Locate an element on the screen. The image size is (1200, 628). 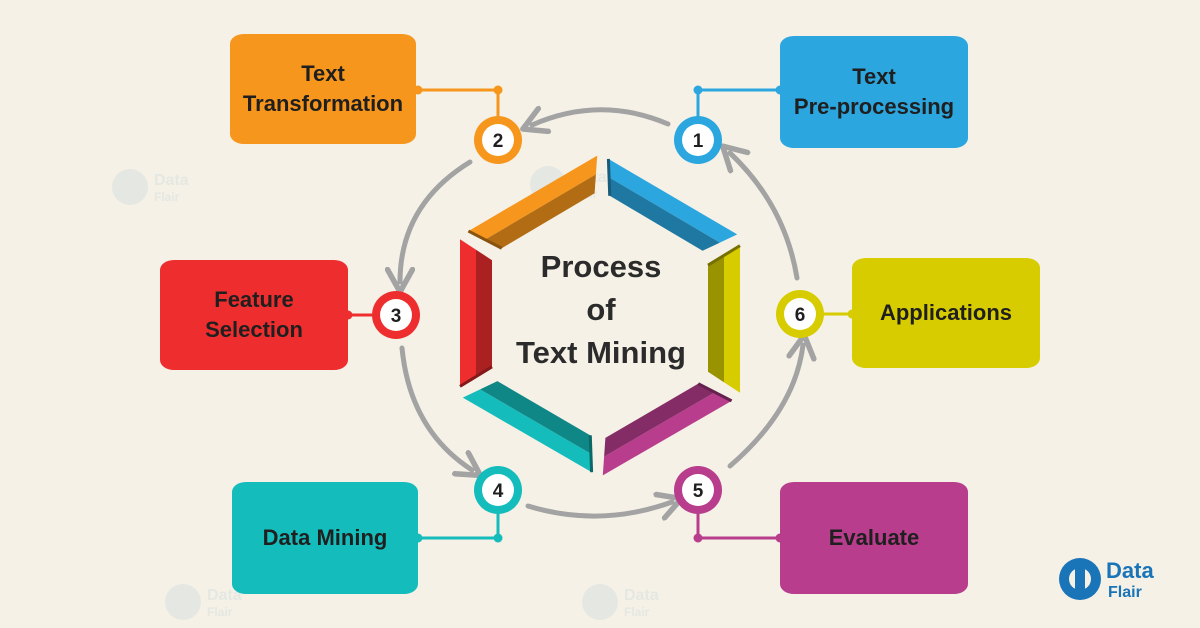
hex-side-bottom-left is located at coordinates (528, 427).